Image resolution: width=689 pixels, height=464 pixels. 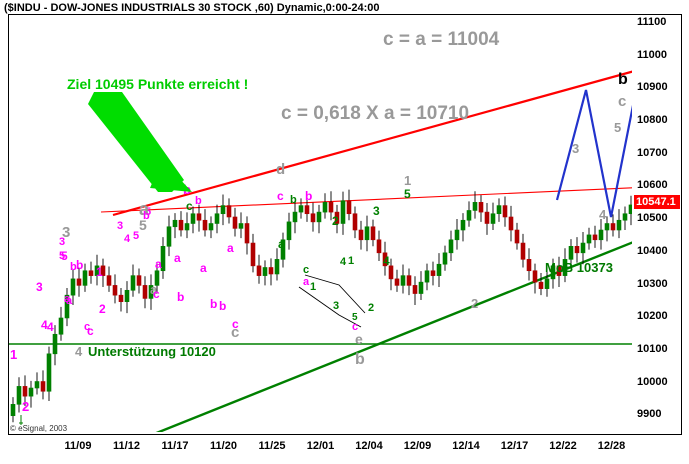 I want to click on date-tick: 12/17, so click(x=514, y=446).